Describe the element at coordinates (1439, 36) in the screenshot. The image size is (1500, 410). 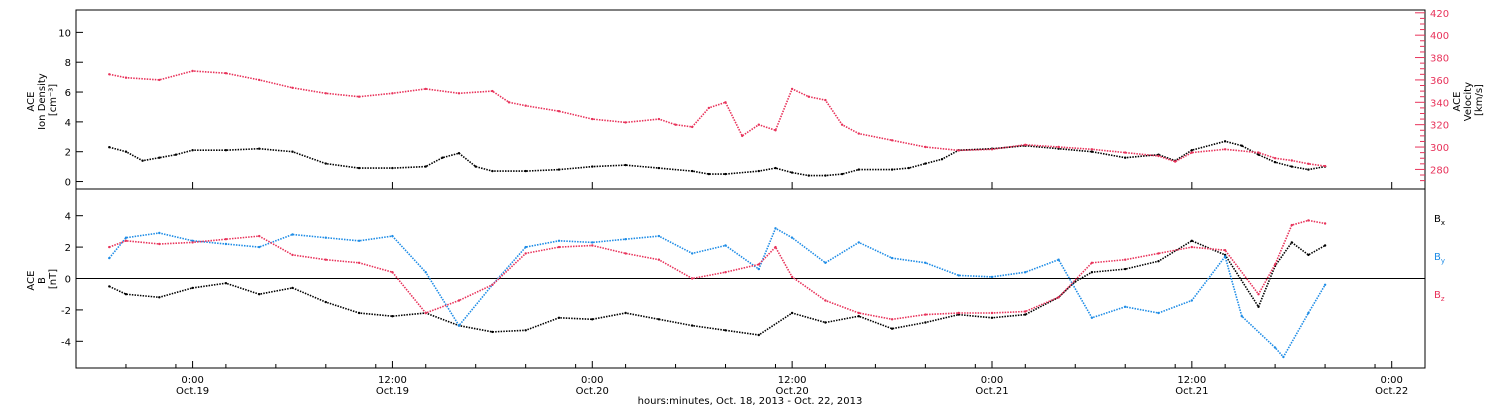
I see `velocity-tick-label: 400` at that location.